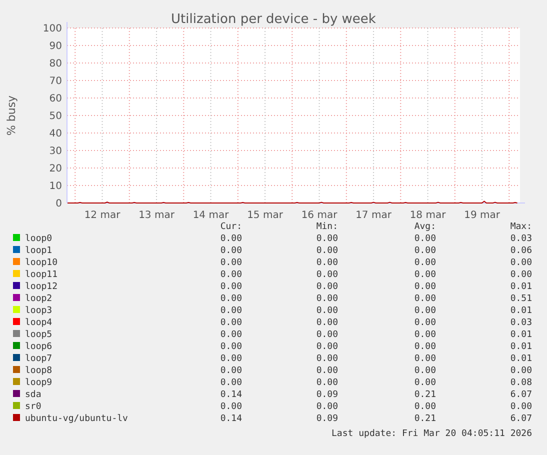  I want to click on legend-label: ubuntu-vg/ubuntu-lv, so click(76, 419).